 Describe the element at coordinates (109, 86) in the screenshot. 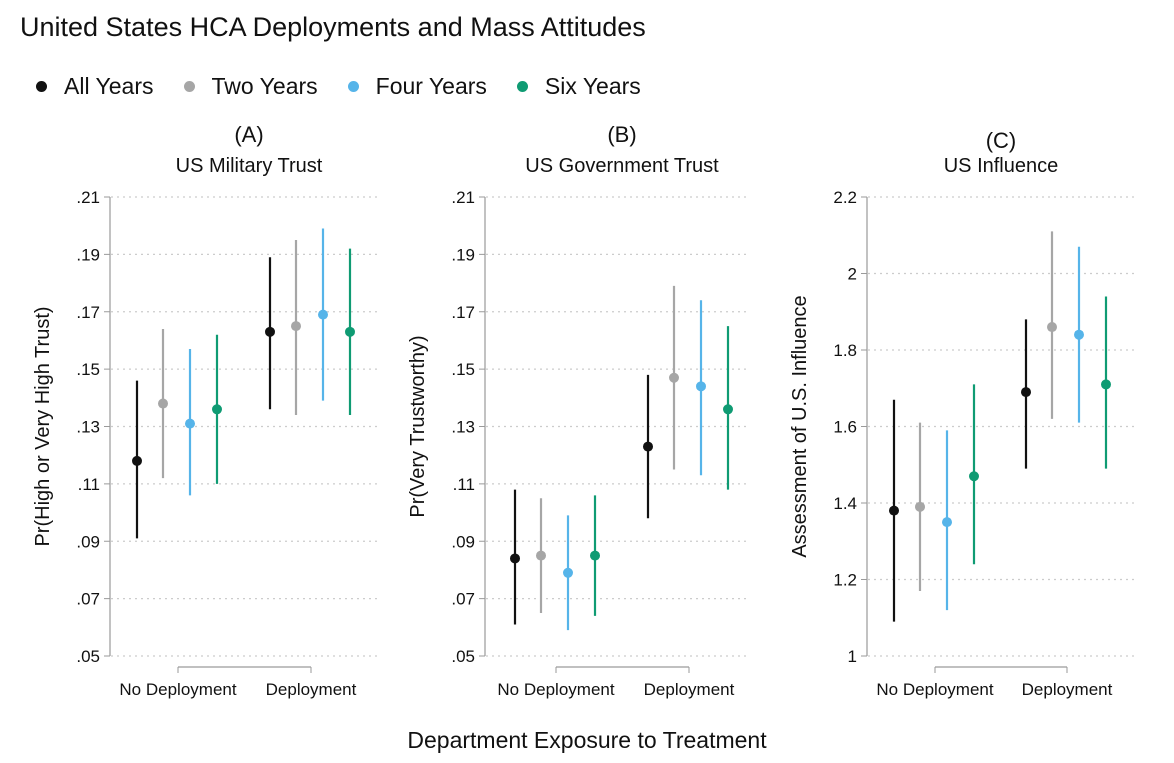

I see `legend-label: All Years` at that location.